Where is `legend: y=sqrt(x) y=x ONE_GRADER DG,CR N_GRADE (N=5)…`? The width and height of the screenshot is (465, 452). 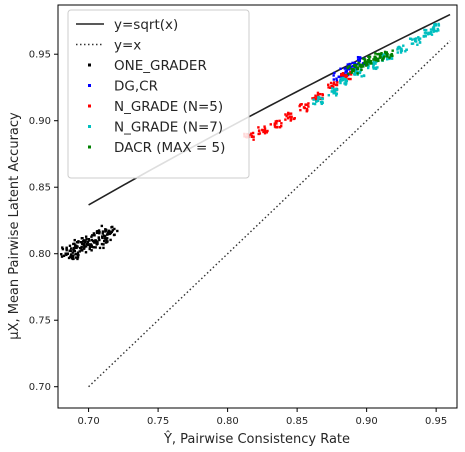
legend: y=sqrt(x) y=x ONE_GRADER DG,CR N_GRADE (N=5)… is located at coordinates (158, 94).